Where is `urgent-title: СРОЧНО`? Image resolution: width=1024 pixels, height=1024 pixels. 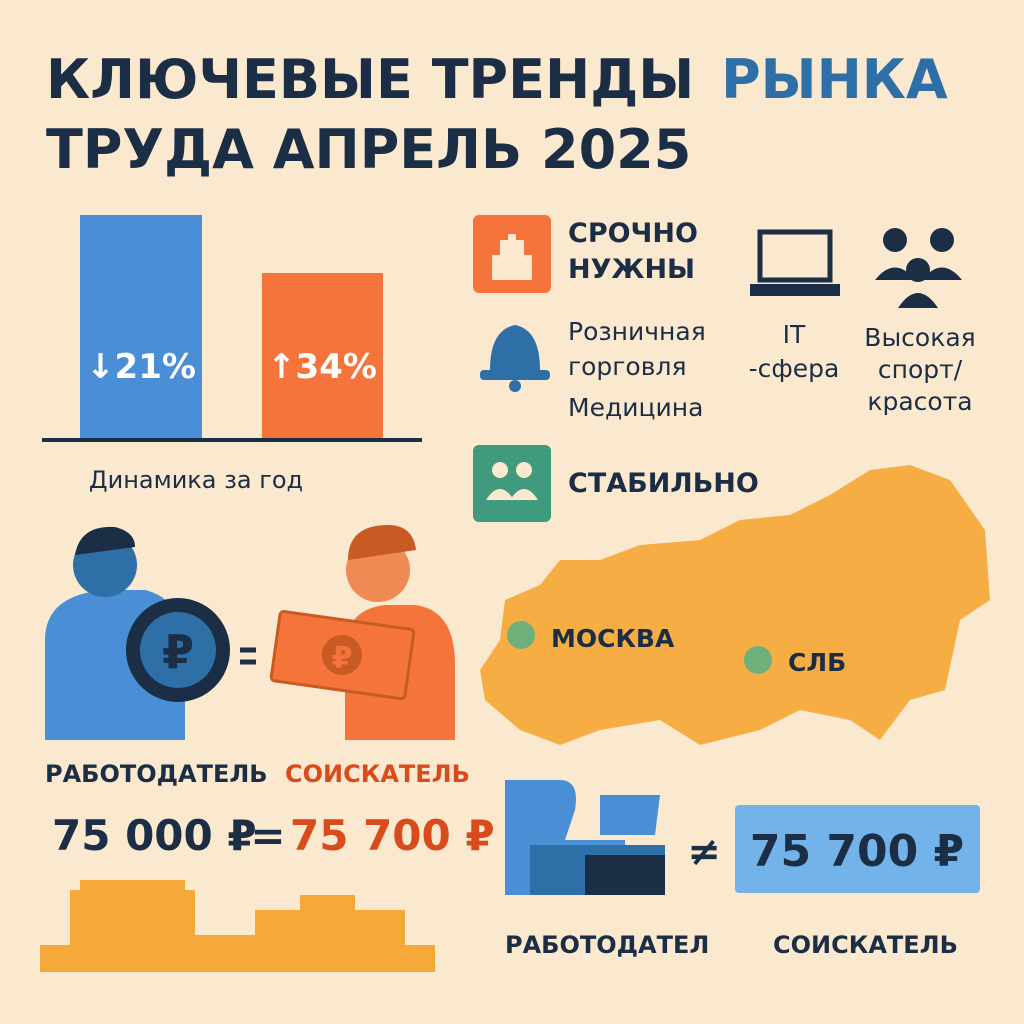
urgent-title: СРОЧНО is located at coordinates (633, 233).